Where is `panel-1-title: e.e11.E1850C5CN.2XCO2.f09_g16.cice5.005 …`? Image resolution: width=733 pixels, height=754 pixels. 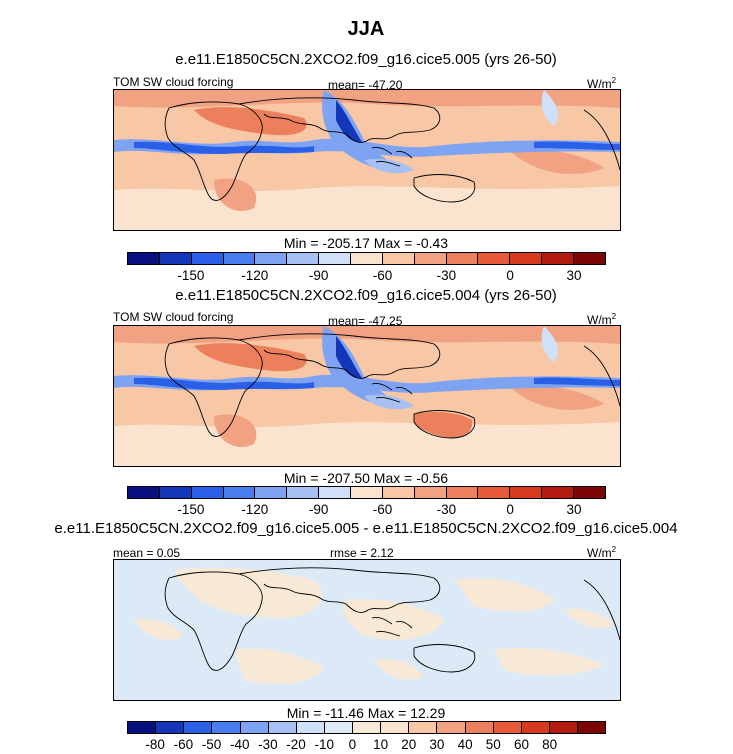
panel-1-title: e.e11.E1850C5CN.2XCO2.f09_g16.cice5.005 … is located at coordinates (366, 59).